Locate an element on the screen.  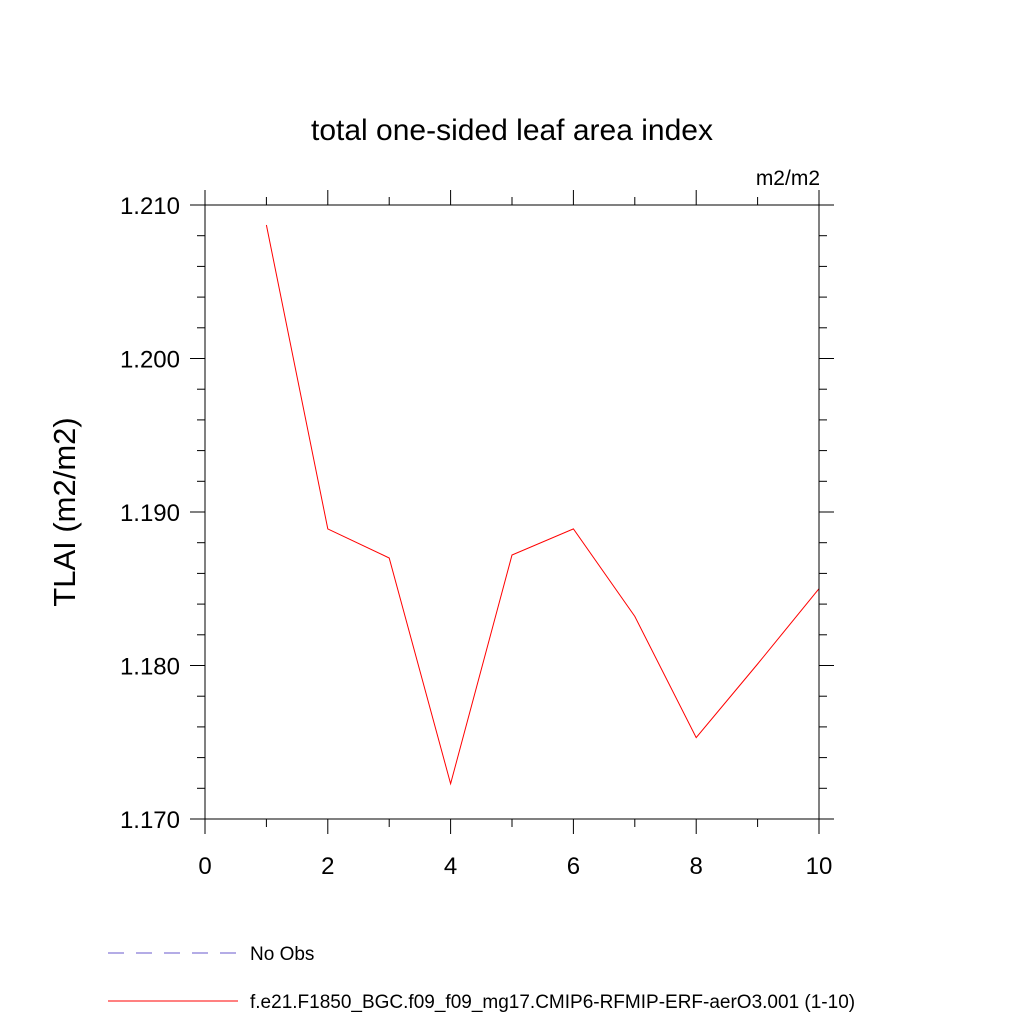
y-tick-labels: 1.170 1.180 1.190 1.200 1.210 is located at coordinates (150, 513).